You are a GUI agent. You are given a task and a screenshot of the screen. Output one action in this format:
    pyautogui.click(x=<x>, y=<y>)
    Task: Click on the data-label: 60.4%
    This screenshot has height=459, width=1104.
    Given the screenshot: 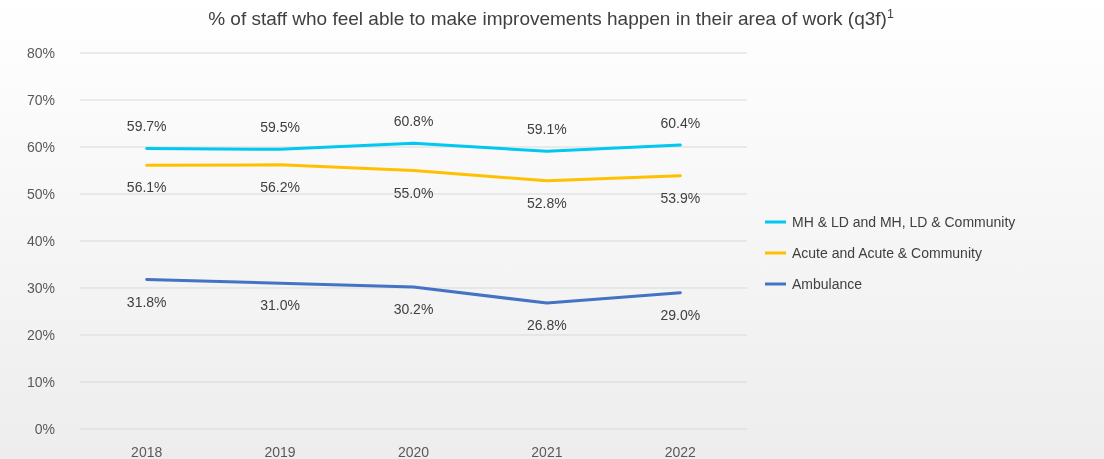 What is the action you would take?
    pyautogui.click(x=680, y=123)
    